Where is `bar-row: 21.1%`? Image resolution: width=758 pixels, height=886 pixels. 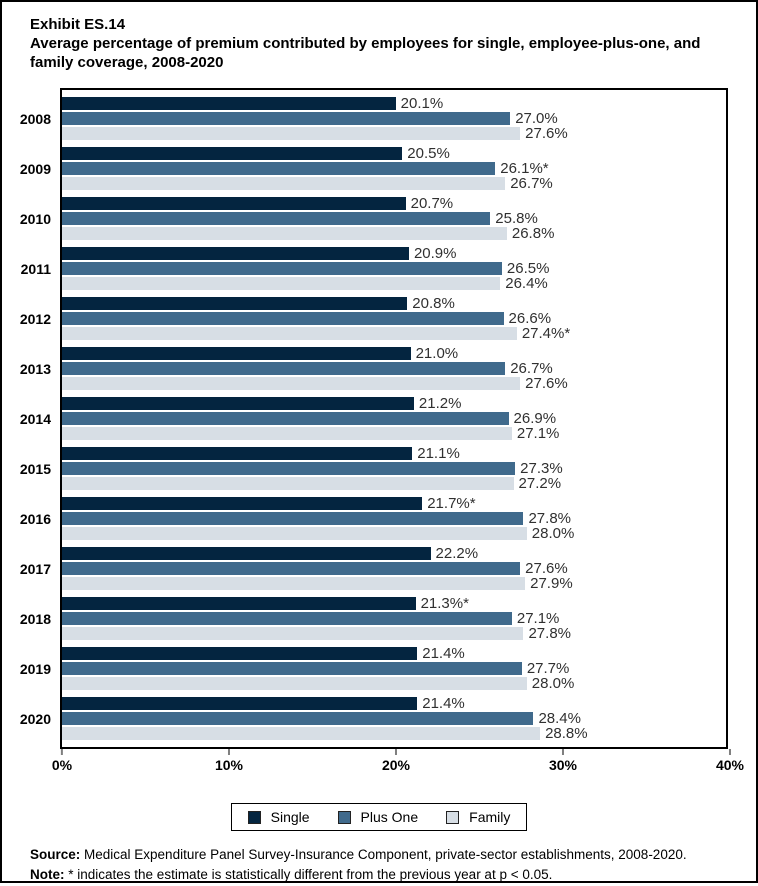 bar-row: 21.1% is located at coordinates (394, 454).